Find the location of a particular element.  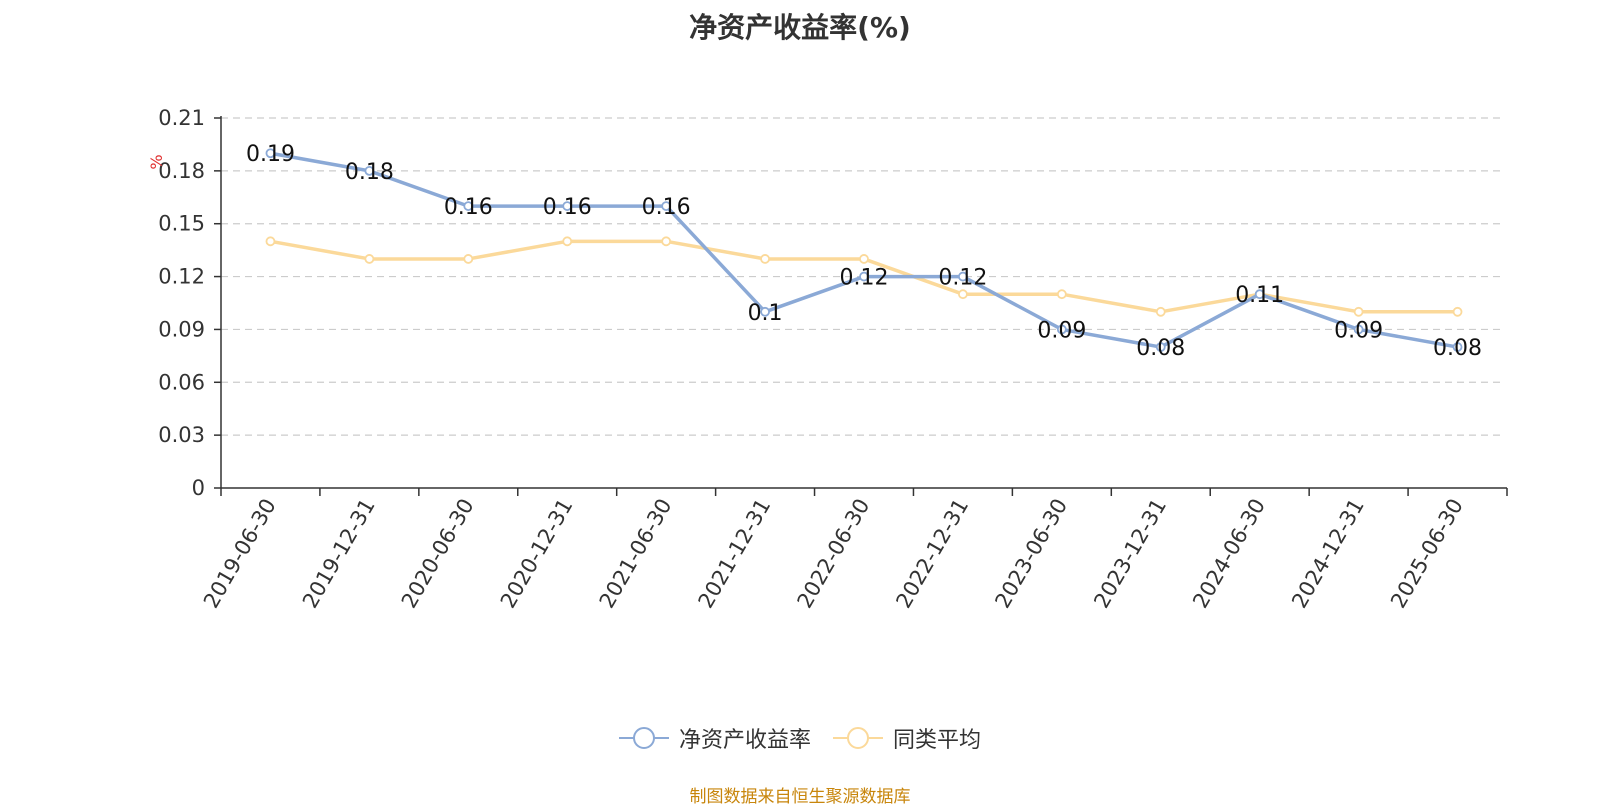

x-tick-label: 2023-12-31 is located at coordinates (1130, 554).